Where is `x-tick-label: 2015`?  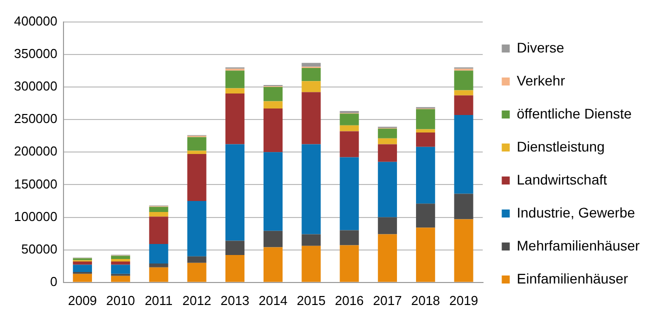 x-tick-label: 2015 is located at coordinates (311, 300).